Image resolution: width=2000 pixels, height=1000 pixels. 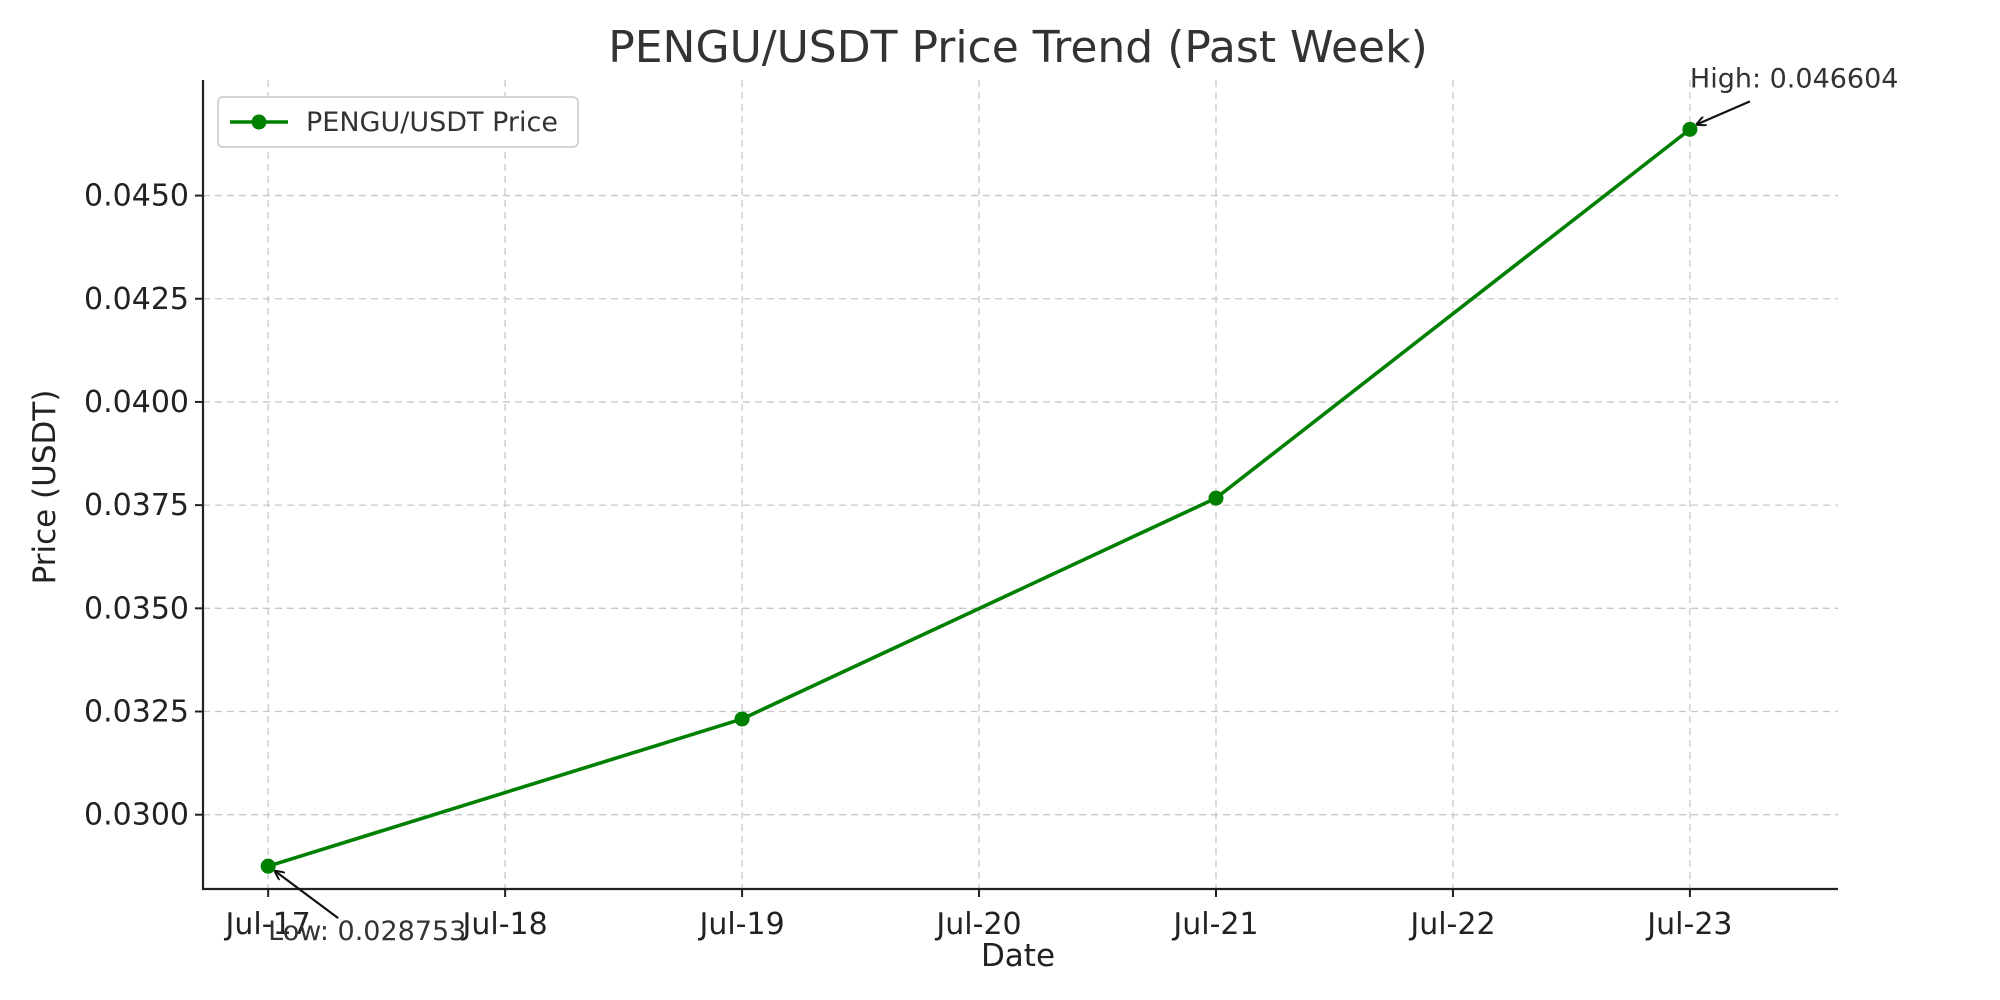 I want to click on x-tick-label: Jul-18, so click(x=504, y=924).